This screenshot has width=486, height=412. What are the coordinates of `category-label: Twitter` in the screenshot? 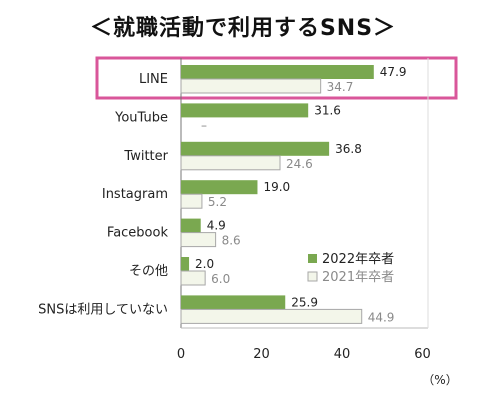 It's located at (145, 156).